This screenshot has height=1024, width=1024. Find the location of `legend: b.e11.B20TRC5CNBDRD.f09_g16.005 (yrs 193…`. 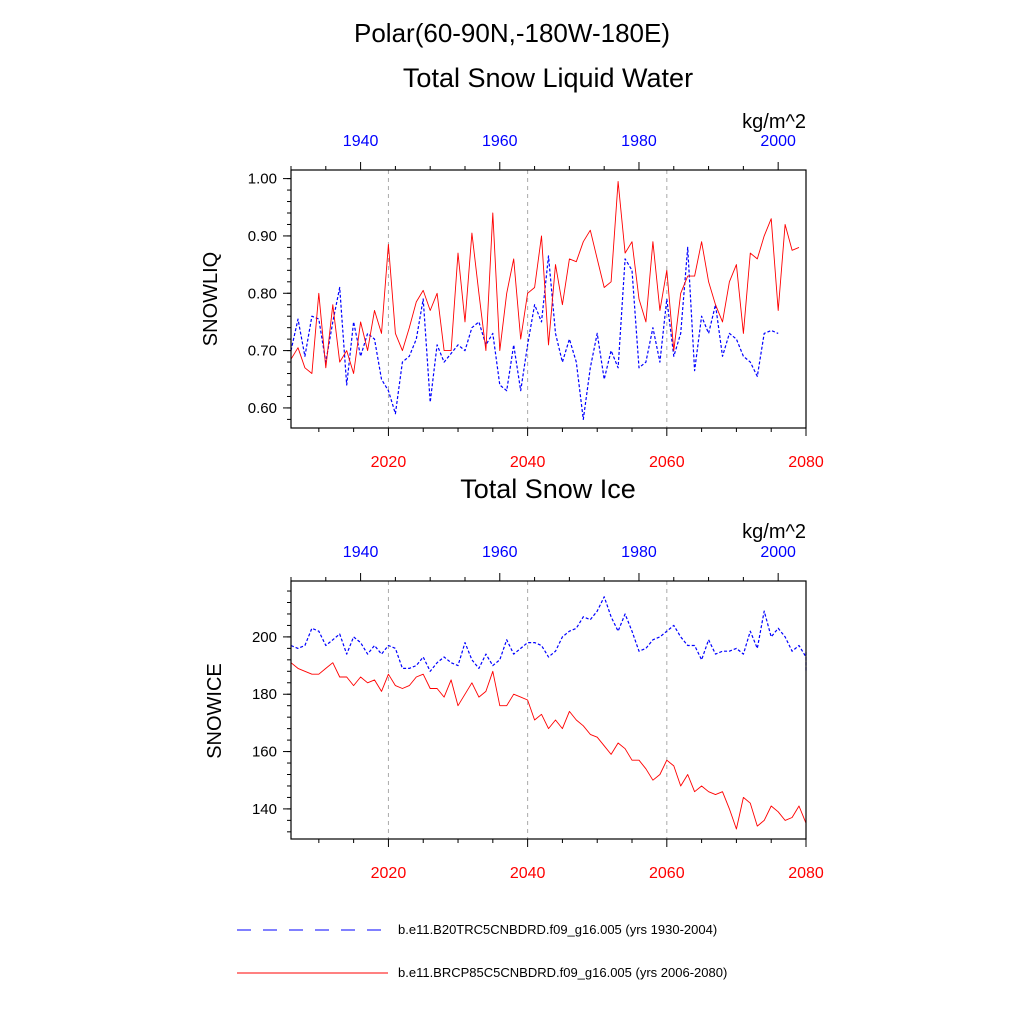

legend: b.e11.B20TRC5CNBDRD.f09_g16.005 (yrs 193… is located at coordinates (482, 951).